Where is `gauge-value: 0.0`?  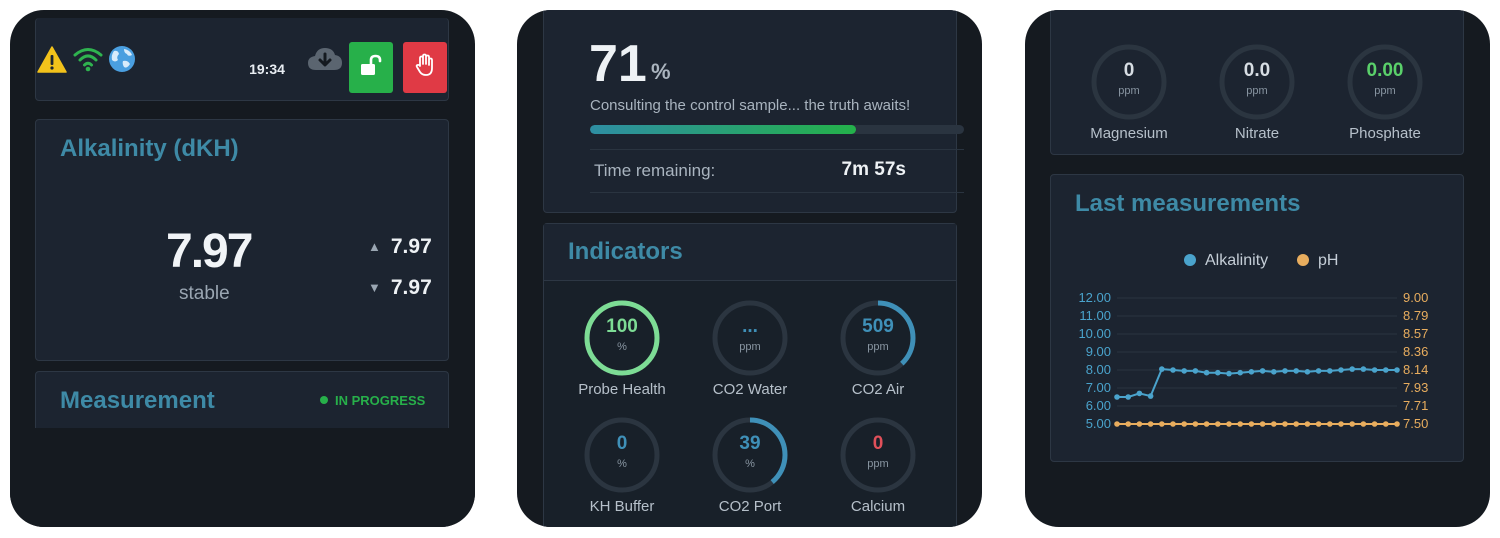 gauge-value: 0.0 is located at coordinates (1257, 70).